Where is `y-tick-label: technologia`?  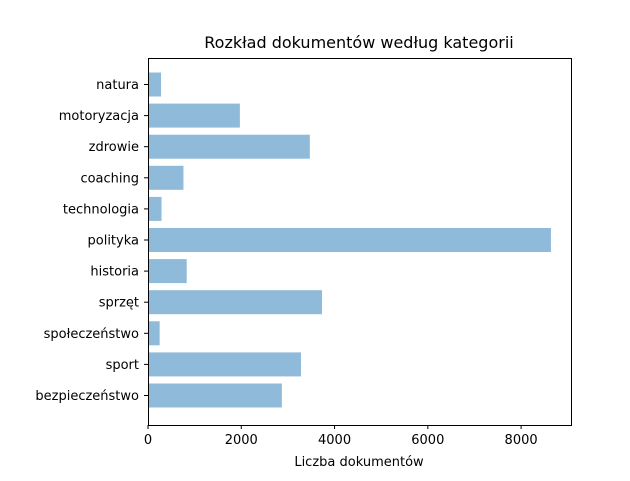 y-tick-label: technologia is located at coordinates (101, 209).